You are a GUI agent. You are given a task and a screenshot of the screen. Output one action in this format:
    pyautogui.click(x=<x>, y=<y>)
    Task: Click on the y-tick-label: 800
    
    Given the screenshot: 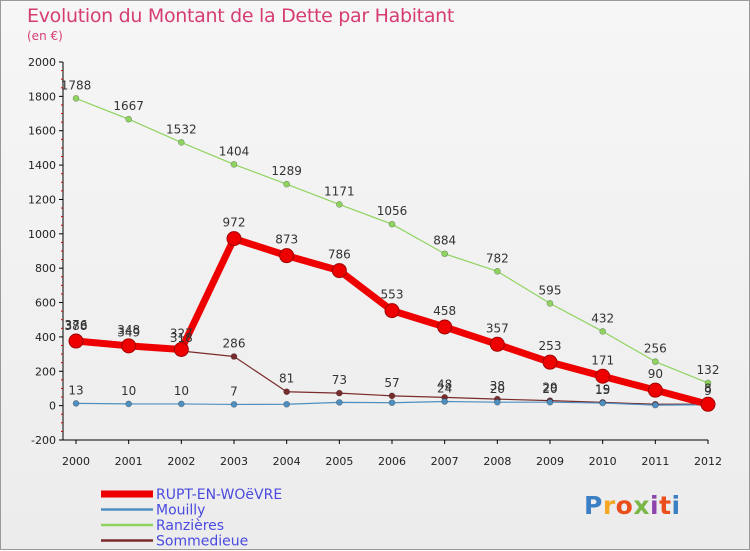 What is the action you would take?
    pyautogui.click(x=45, y=268)
    